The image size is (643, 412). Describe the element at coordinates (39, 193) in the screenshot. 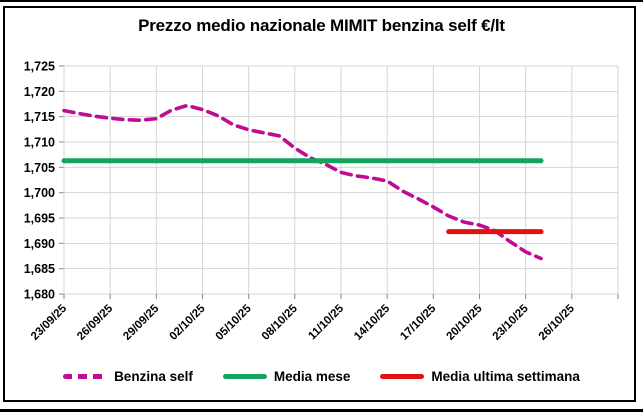

I see `svg-text: 1,700` at that location.